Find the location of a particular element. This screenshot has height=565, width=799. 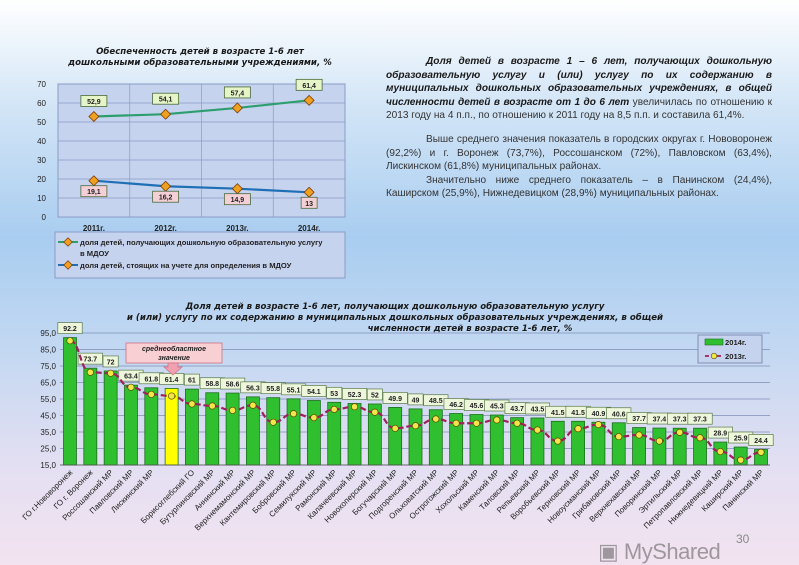

y-tick-label: 0 is located at coordinates (44, 217).